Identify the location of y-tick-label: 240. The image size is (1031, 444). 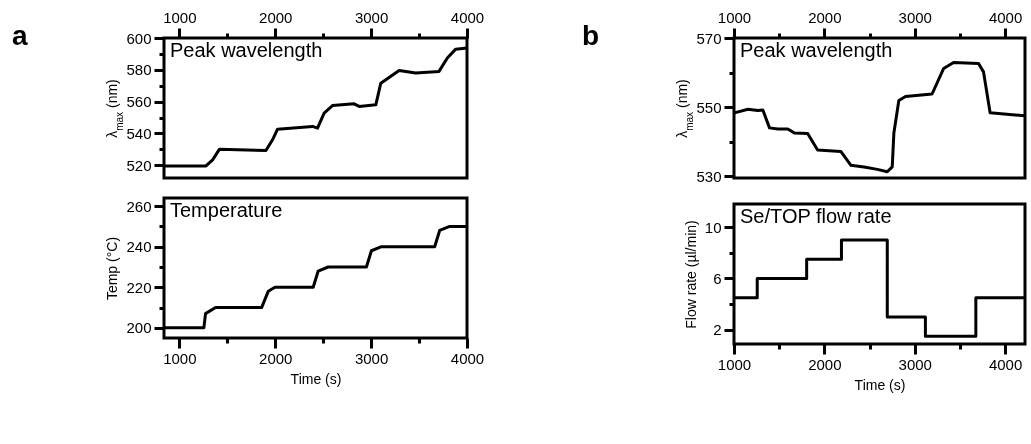
(139, 247).